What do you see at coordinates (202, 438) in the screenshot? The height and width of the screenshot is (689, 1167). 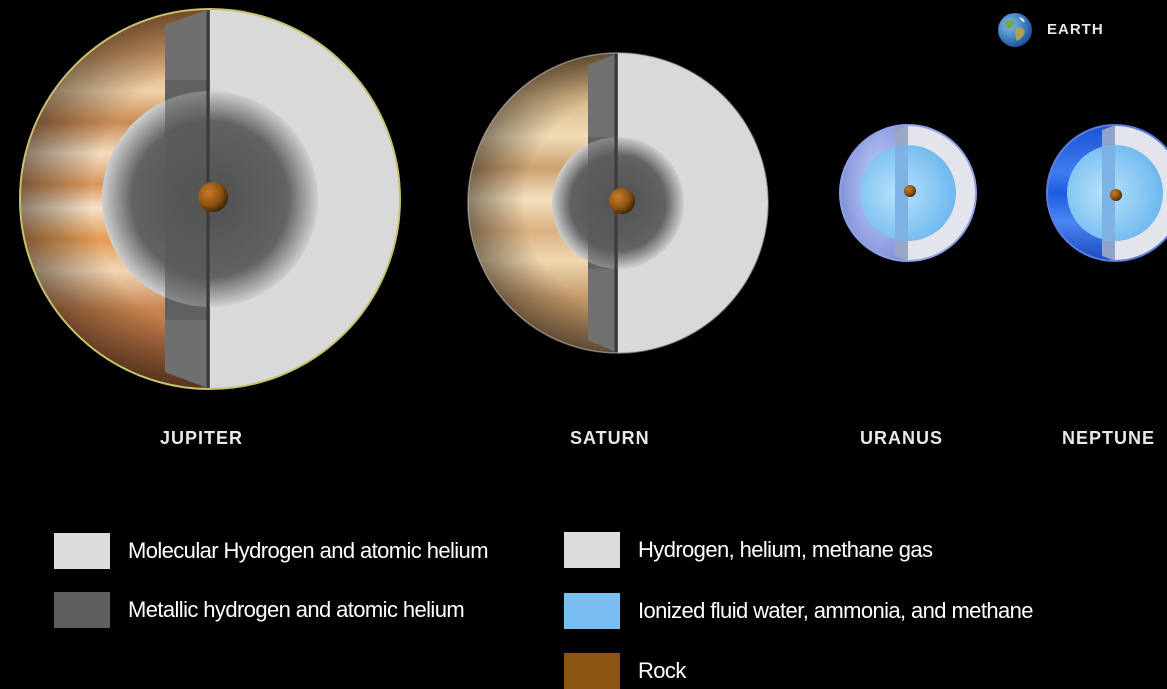 I see `planet-label-jupiter: JUPITER` at bounding box center [202, 438].